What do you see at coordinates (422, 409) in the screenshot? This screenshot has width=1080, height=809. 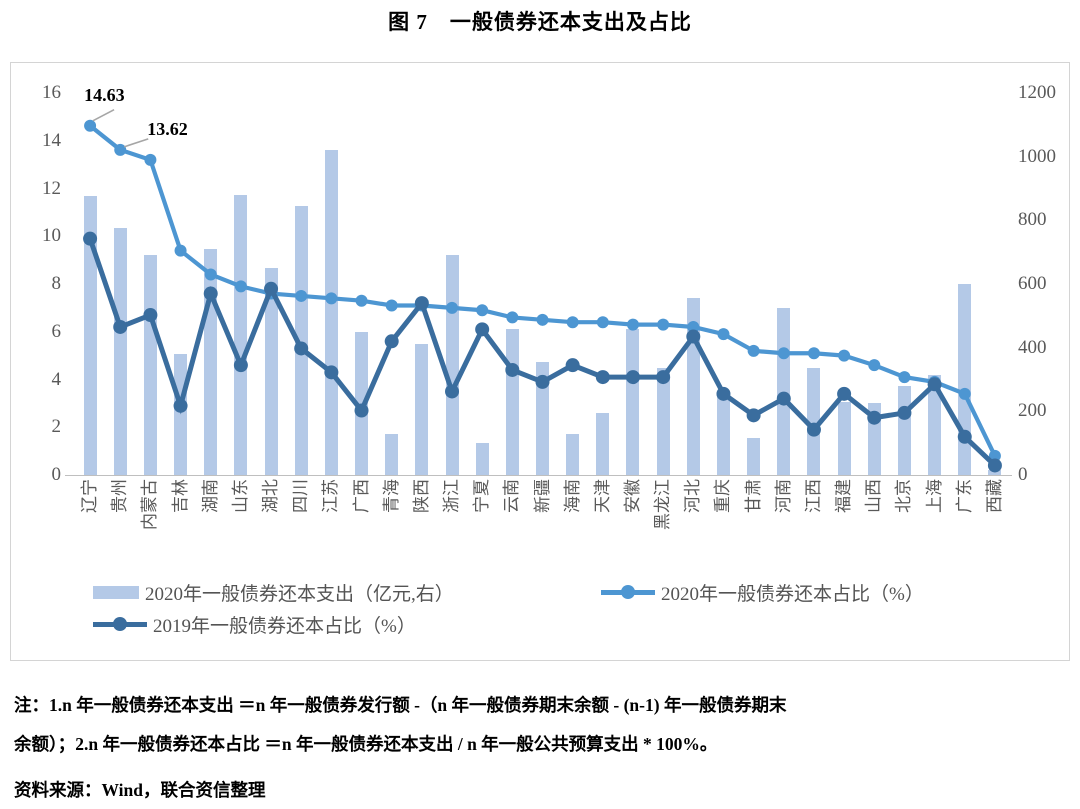 I see `bar-陕西` at bounding box center [422, 409].